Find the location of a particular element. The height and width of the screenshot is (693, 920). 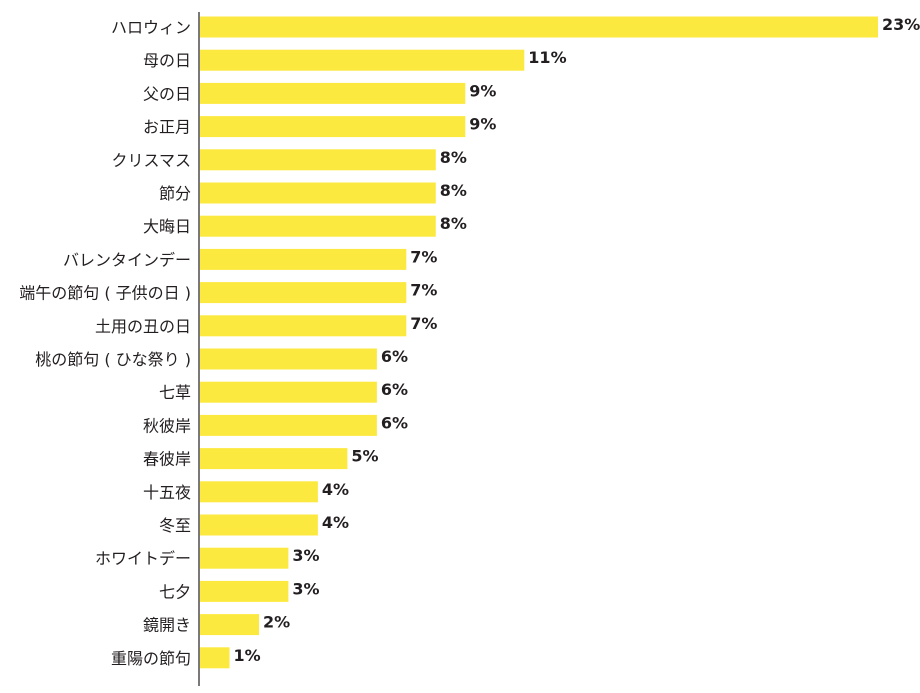

value-label-7: 7% is located at coordinates (423, 256).